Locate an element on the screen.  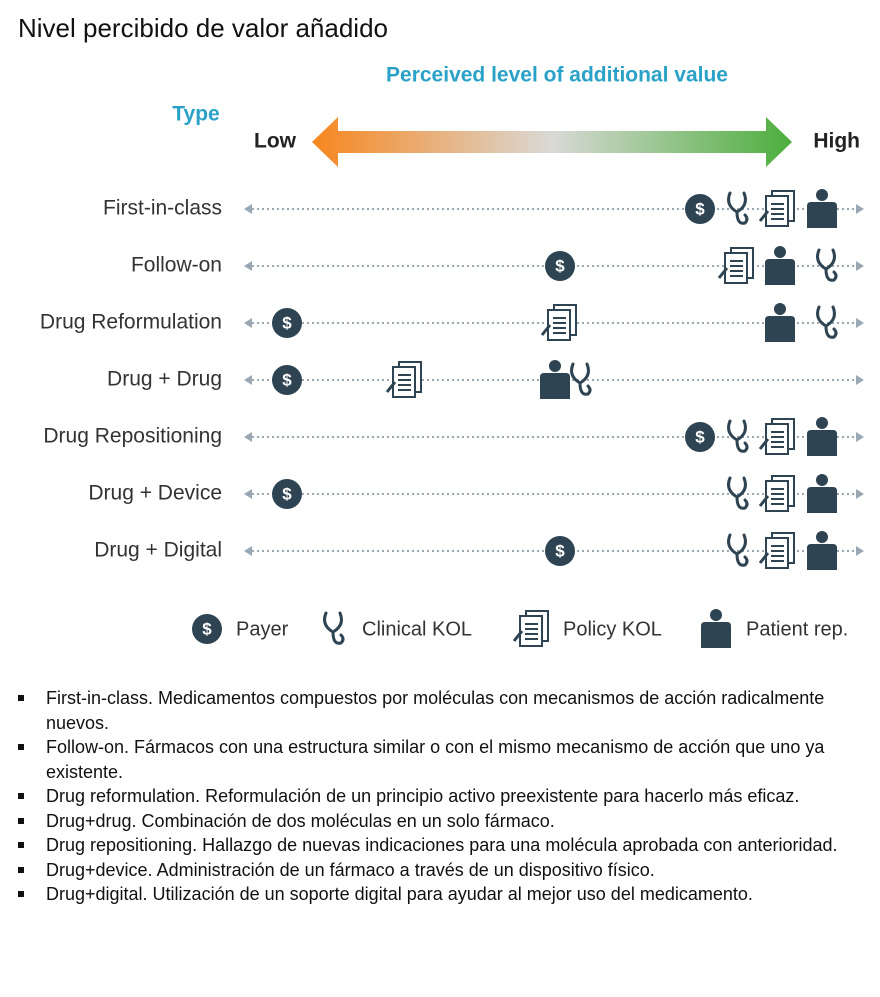
scale-title: Perceived level of additional value is located at coordinates (557, 75).